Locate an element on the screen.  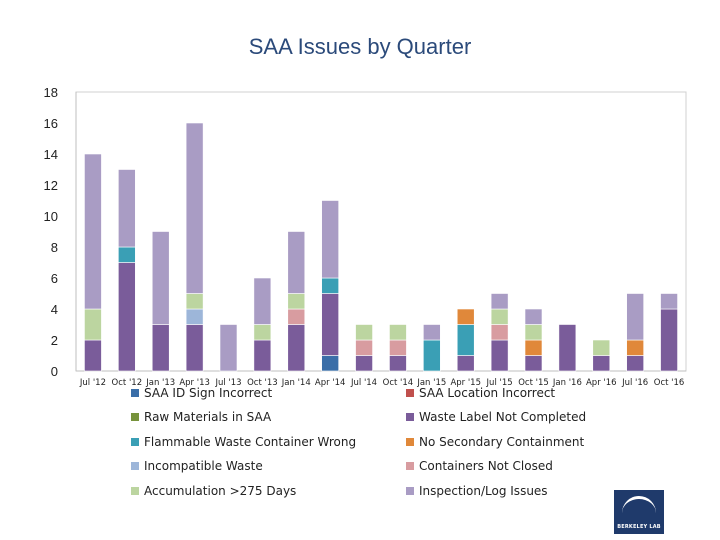
x-tick-label: Apr '16 is located at coordinates (601, 383).